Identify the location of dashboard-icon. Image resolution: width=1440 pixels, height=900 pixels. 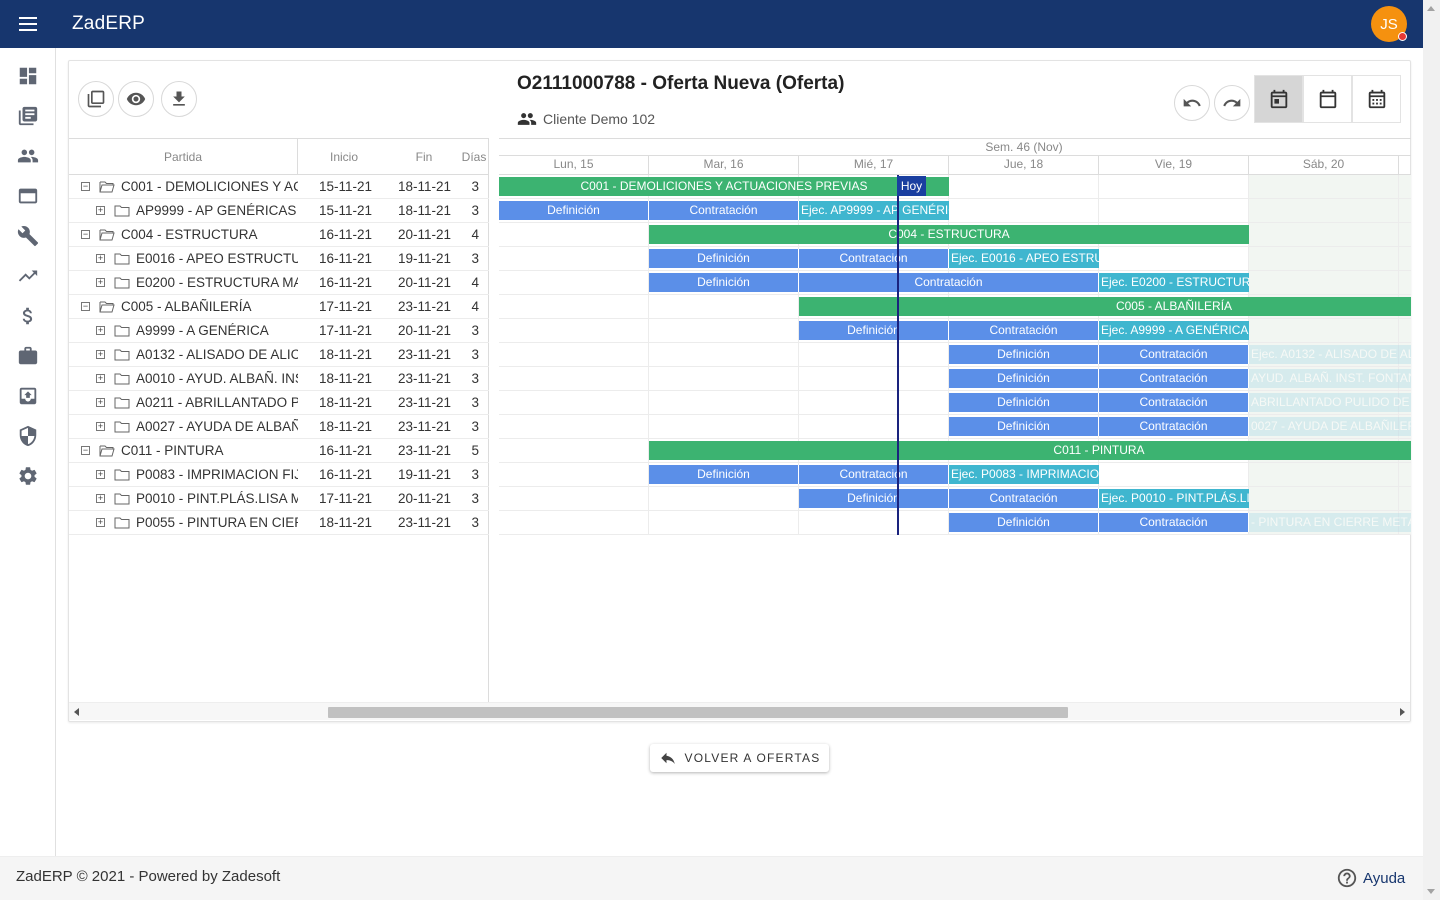
(28, 76).